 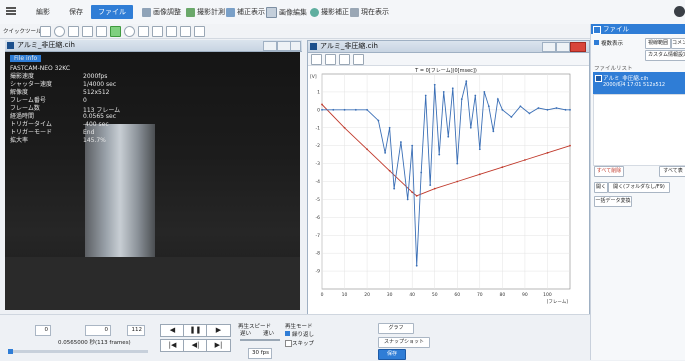 What do you see at coordinates (43, 330) in the screenshot?
I see `start-frame-field: 0` at bounding box center [43, 330].